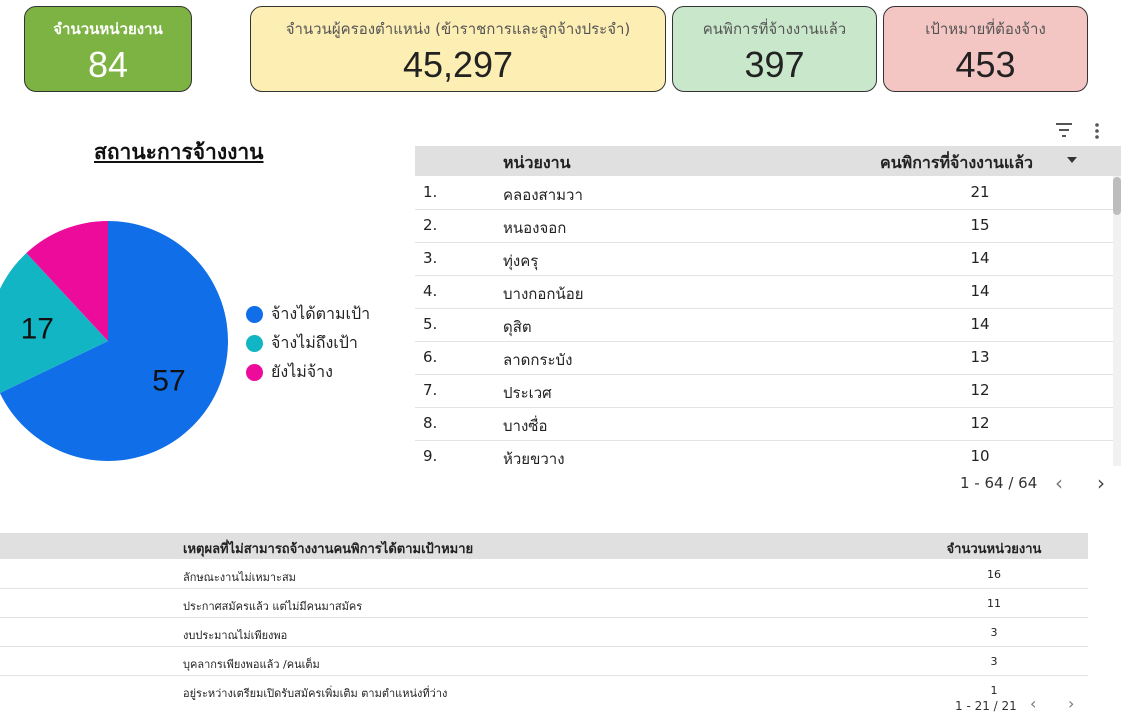  I want to click on row-index: 9., so click(430, 456).